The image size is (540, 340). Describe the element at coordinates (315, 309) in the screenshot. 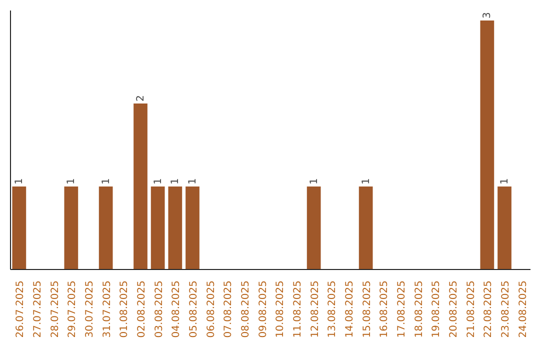

I see `x-tick-label: 12.08.2025` at that location.